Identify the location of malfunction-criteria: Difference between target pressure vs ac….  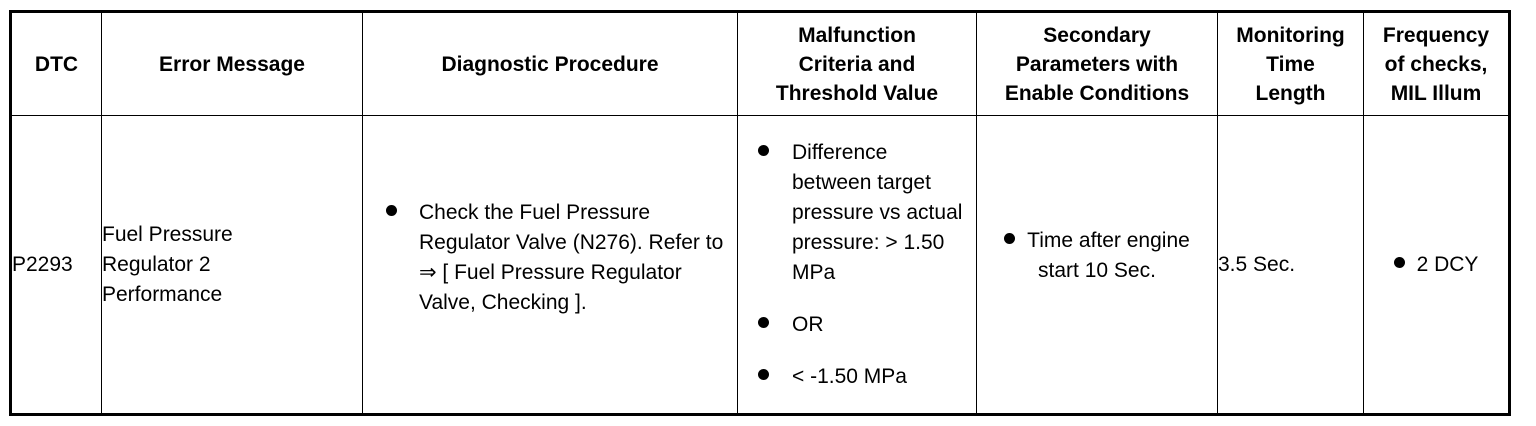
(857, 265).